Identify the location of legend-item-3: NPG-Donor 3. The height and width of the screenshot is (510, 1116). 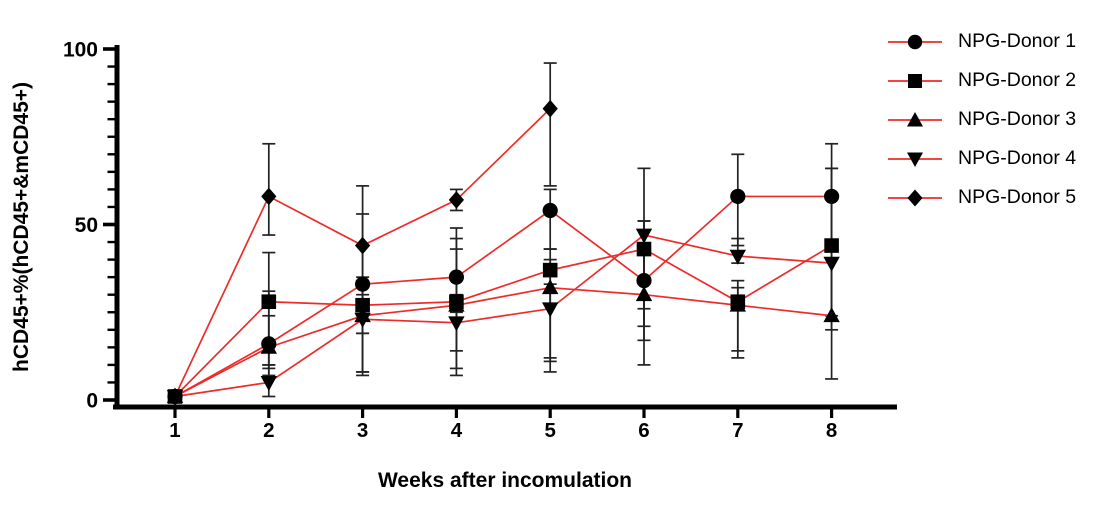
(980, 119).